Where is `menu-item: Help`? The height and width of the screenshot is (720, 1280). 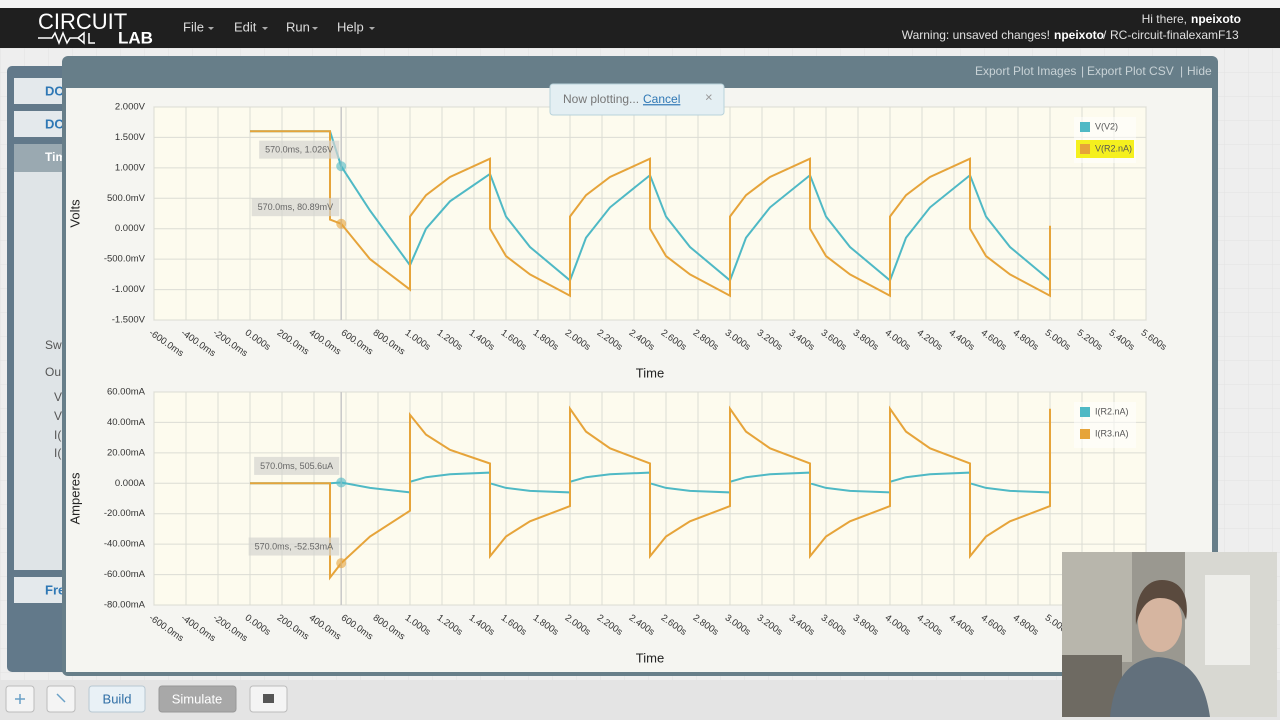
menu-item: Help is located at coordinates (350, 26).